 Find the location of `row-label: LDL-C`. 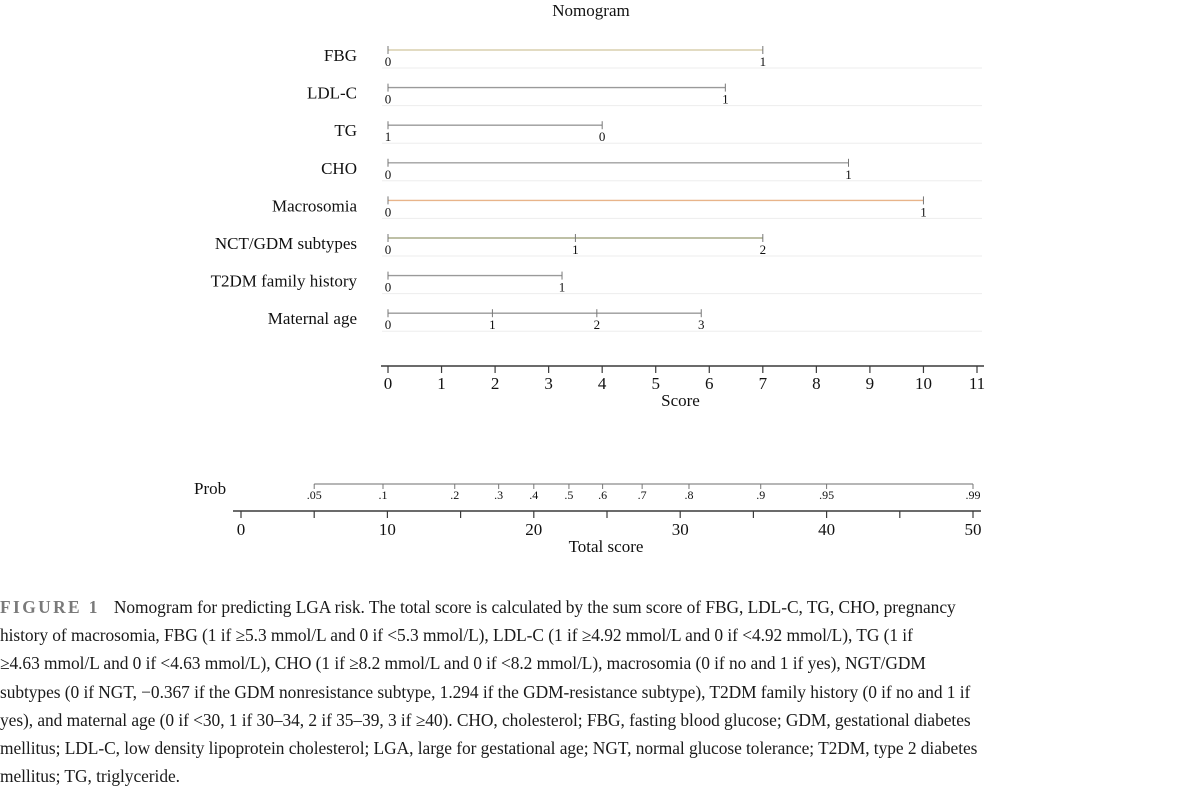

row-label: LDL-C is located at coordinates (332, 93).